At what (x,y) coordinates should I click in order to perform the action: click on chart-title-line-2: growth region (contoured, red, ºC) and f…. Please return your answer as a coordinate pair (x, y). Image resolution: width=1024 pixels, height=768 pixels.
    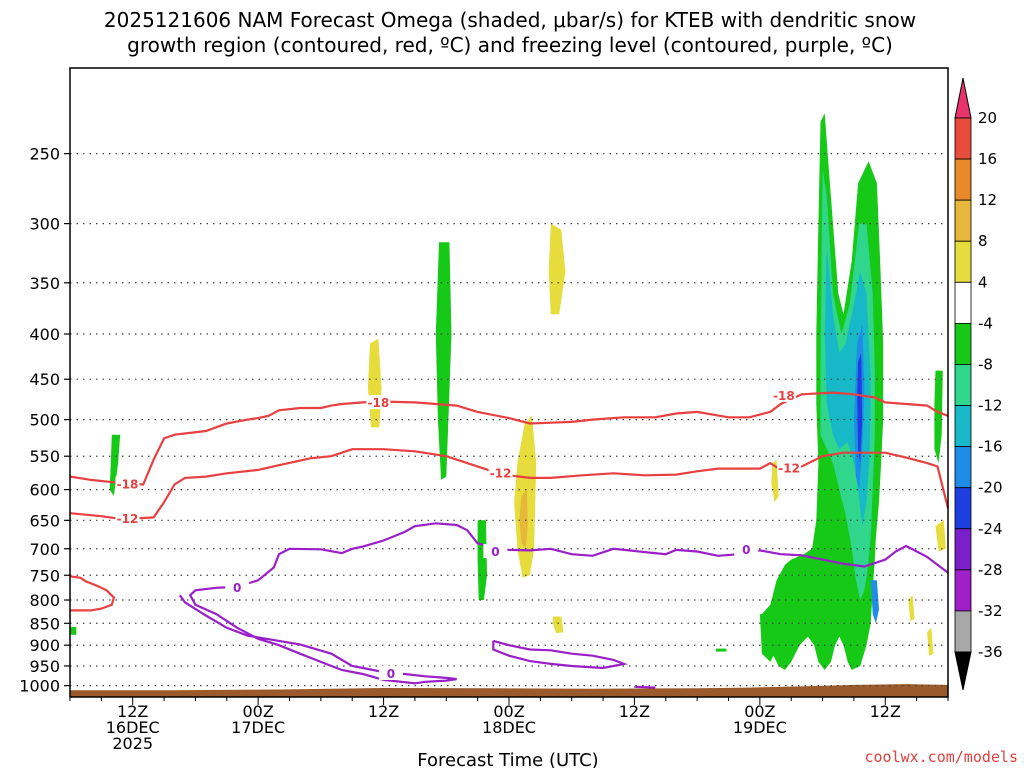
    Looking at the image, I should click on (510, 45).